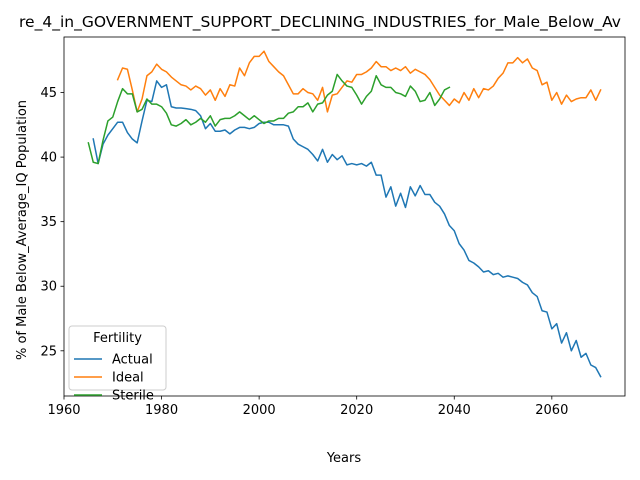 The image size is (640, 480). I want to click on legend-title: Fertility, so click(117, 338).